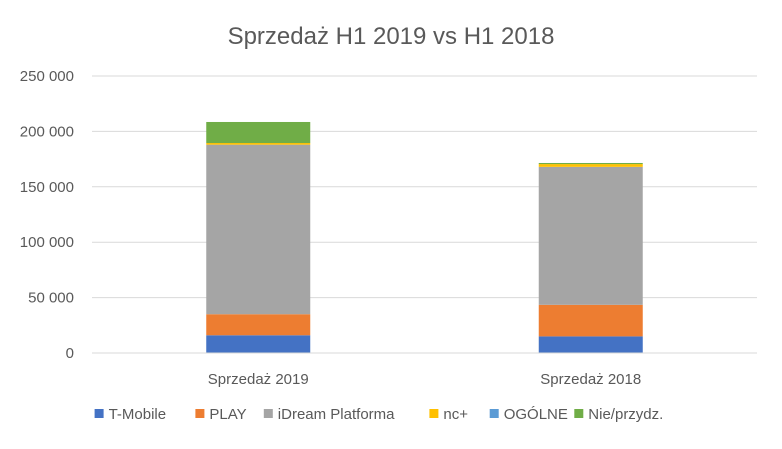 The height and width of the screenshot is (449, 782). Describe the element at coordinates (51, 298) in the screenshot. I see `y-tick-label: 50 000` at that location.